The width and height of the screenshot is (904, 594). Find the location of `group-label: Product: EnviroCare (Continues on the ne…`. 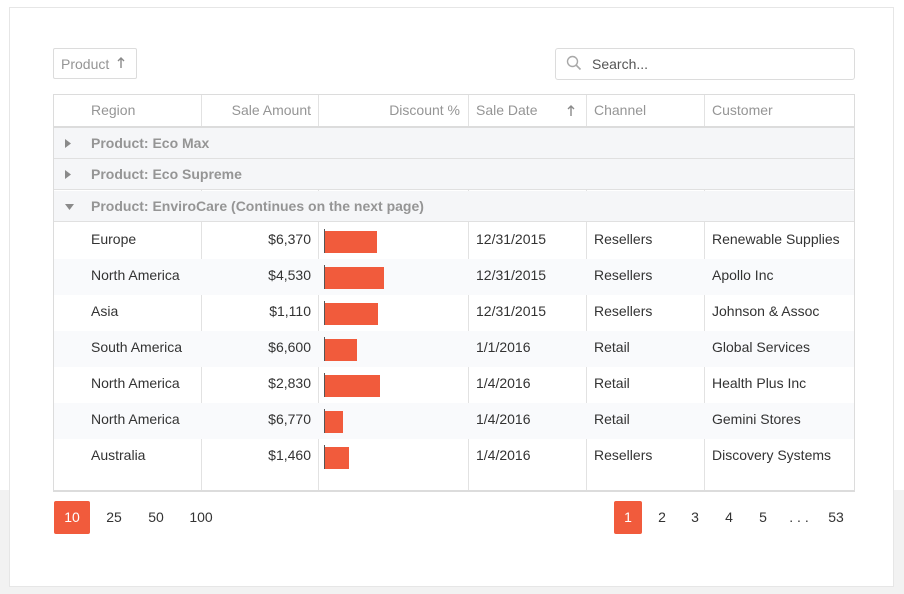

group-label: Product: EnviroCare (Continues on the ne… is located at coordinates (257, 206).